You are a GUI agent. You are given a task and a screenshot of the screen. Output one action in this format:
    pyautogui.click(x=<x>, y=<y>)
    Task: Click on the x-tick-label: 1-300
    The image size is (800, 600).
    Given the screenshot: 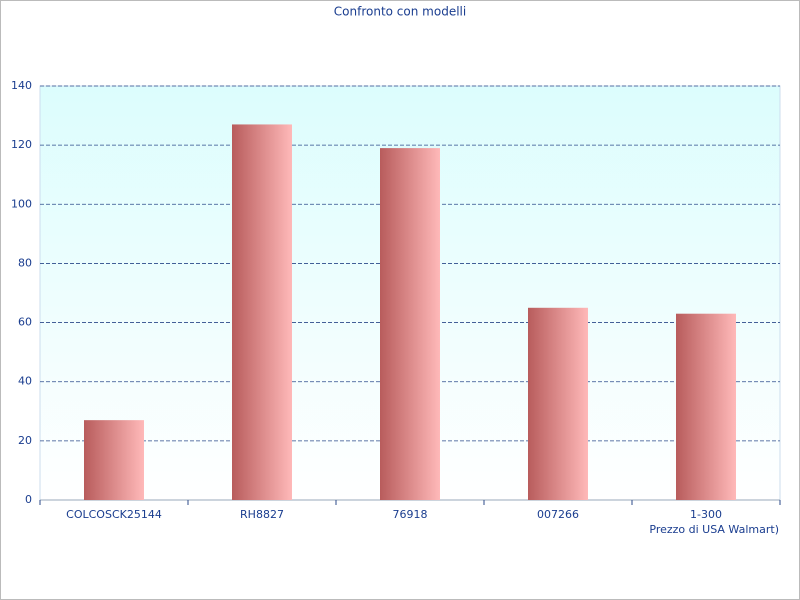 What is the action you would take?
    pyautogui.click(x=706, y=514)
    